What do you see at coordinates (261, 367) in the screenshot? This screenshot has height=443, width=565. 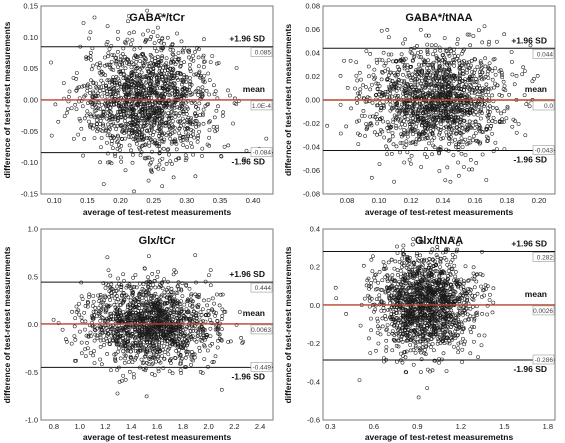 I see `lower-value-box` at bounding box center [261, 367].